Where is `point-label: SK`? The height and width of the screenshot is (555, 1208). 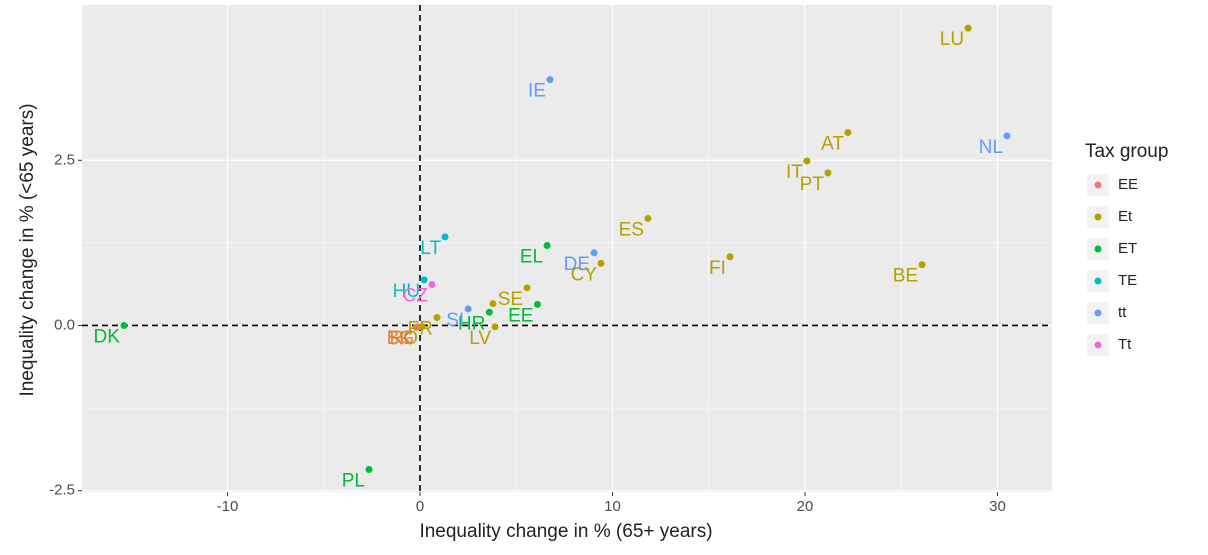
point-label: SK is located at coordinates (400, 338).